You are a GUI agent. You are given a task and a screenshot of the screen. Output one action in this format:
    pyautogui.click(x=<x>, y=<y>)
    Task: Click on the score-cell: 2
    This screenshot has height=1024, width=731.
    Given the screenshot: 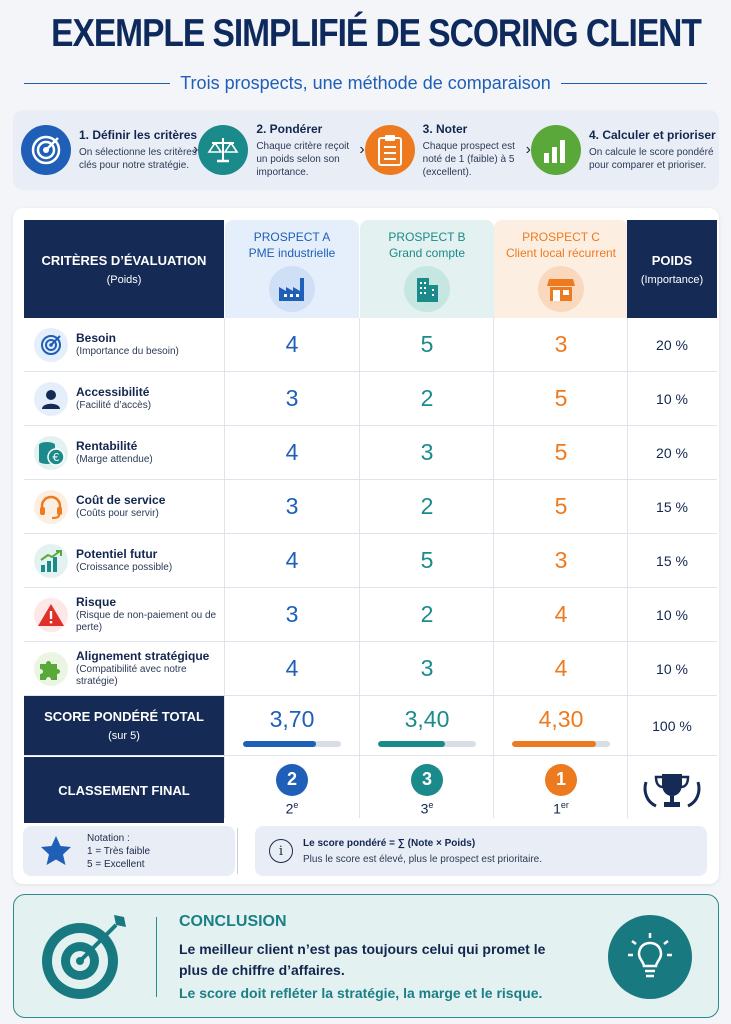 What is the action you would take?
    pyautogui.click(x=427, y=398)
    